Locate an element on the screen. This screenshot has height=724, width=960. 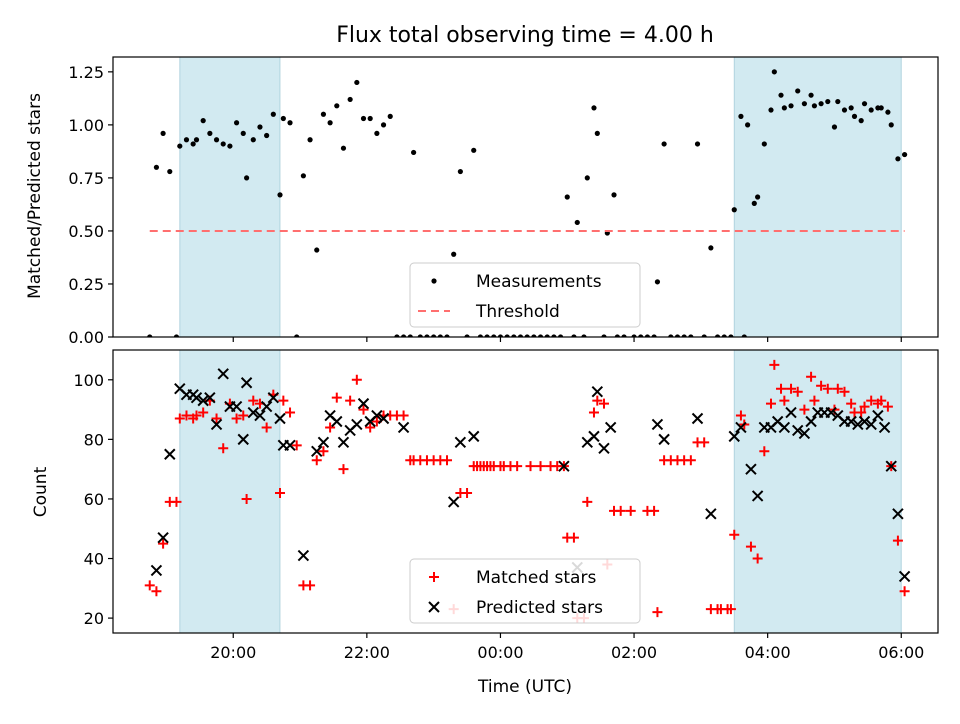
chart-title: Flux total observing time = 4.00 h is located at coordinates (525, 35).